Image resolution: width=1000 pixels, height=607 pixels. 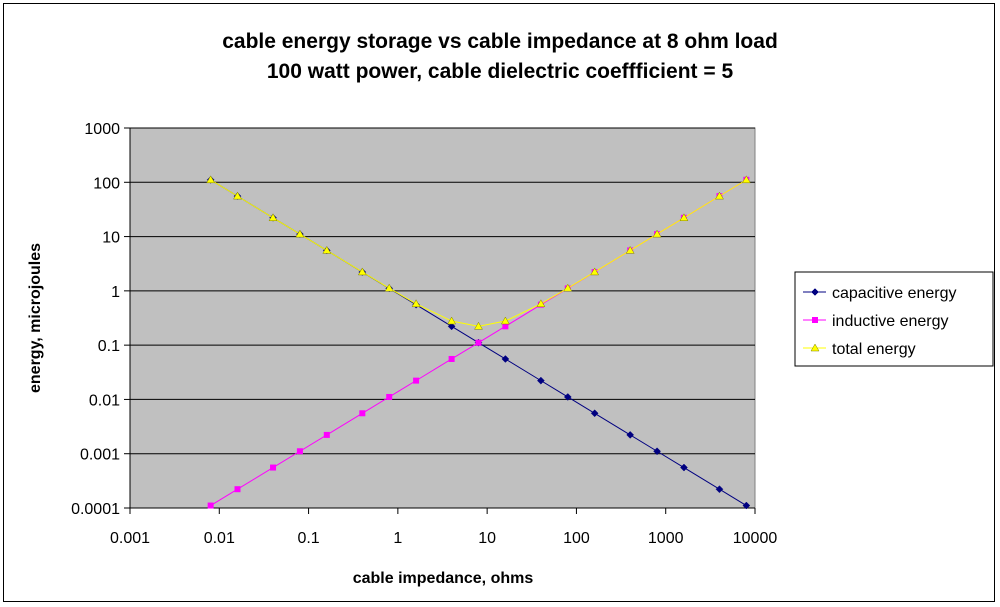 I want to click on y-tick-label: 10, so click(x=111, y=238).